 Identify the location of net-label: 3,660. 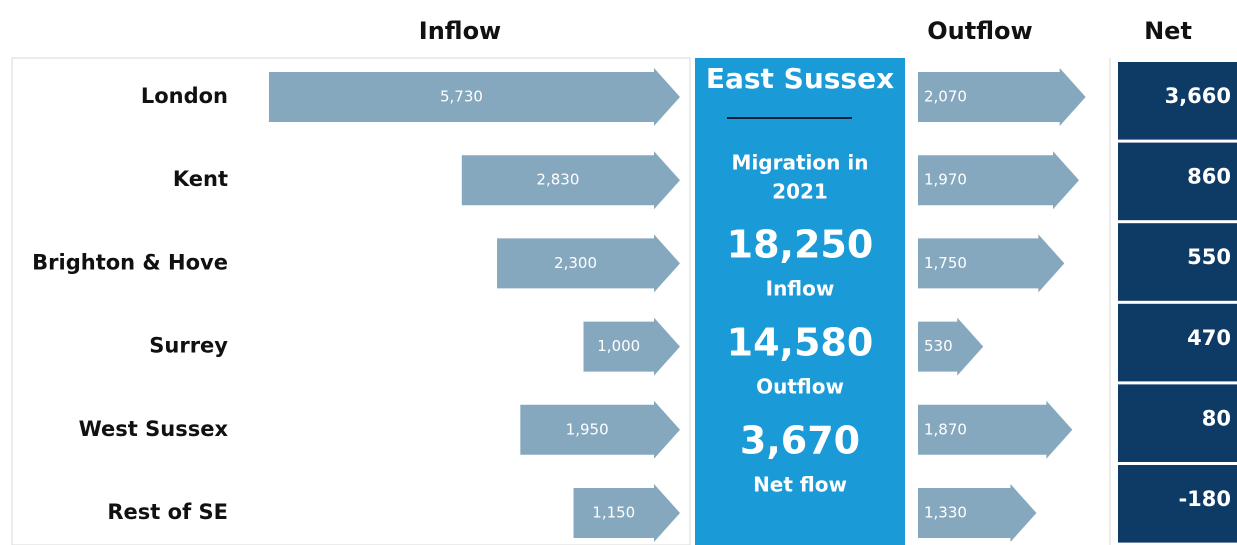
(1198, 96).